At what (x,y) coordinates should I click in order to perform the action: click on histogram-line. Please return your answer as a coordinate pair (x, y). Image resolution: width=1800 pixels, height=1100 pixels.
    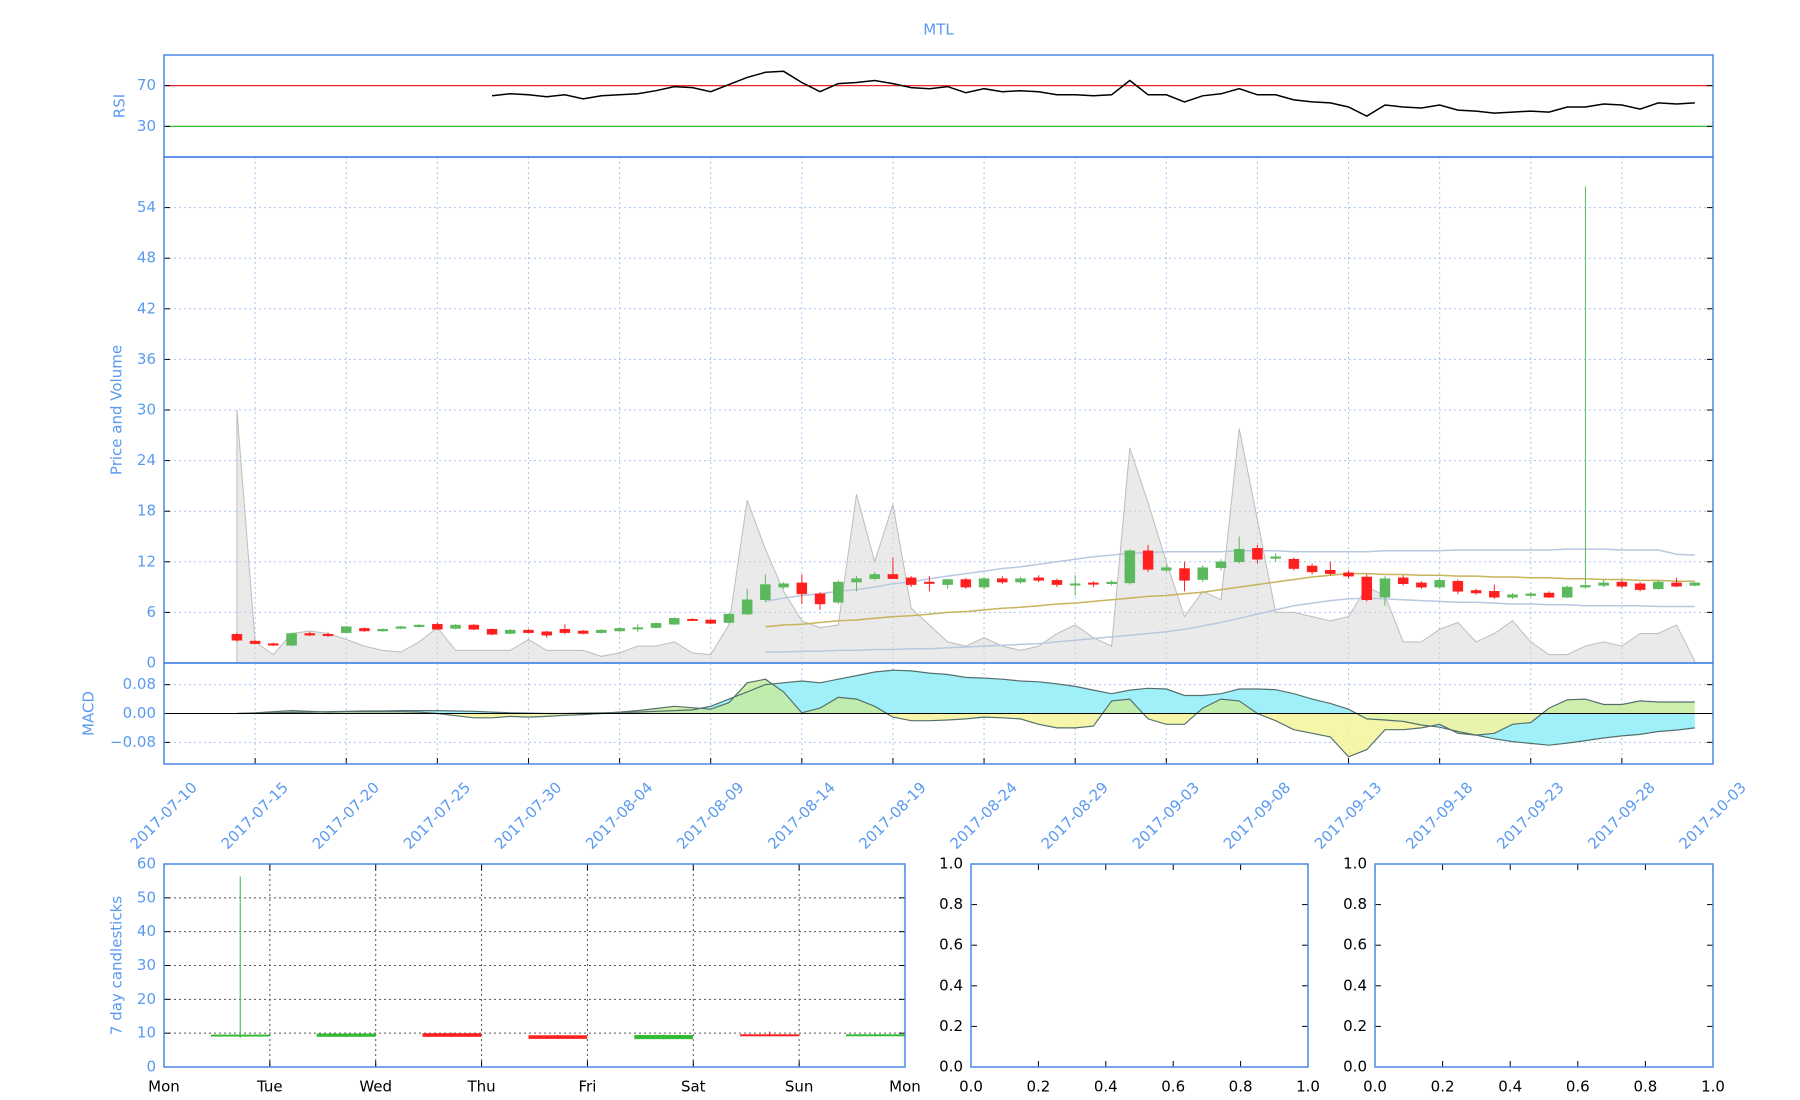
    Looking at the image, I should click on (965, 718).